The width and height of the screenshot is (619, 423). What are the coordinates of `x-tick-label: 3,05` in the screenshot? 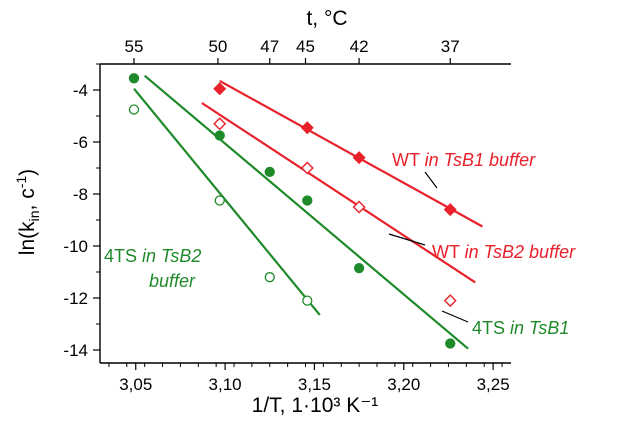 It's located at (135, 384).